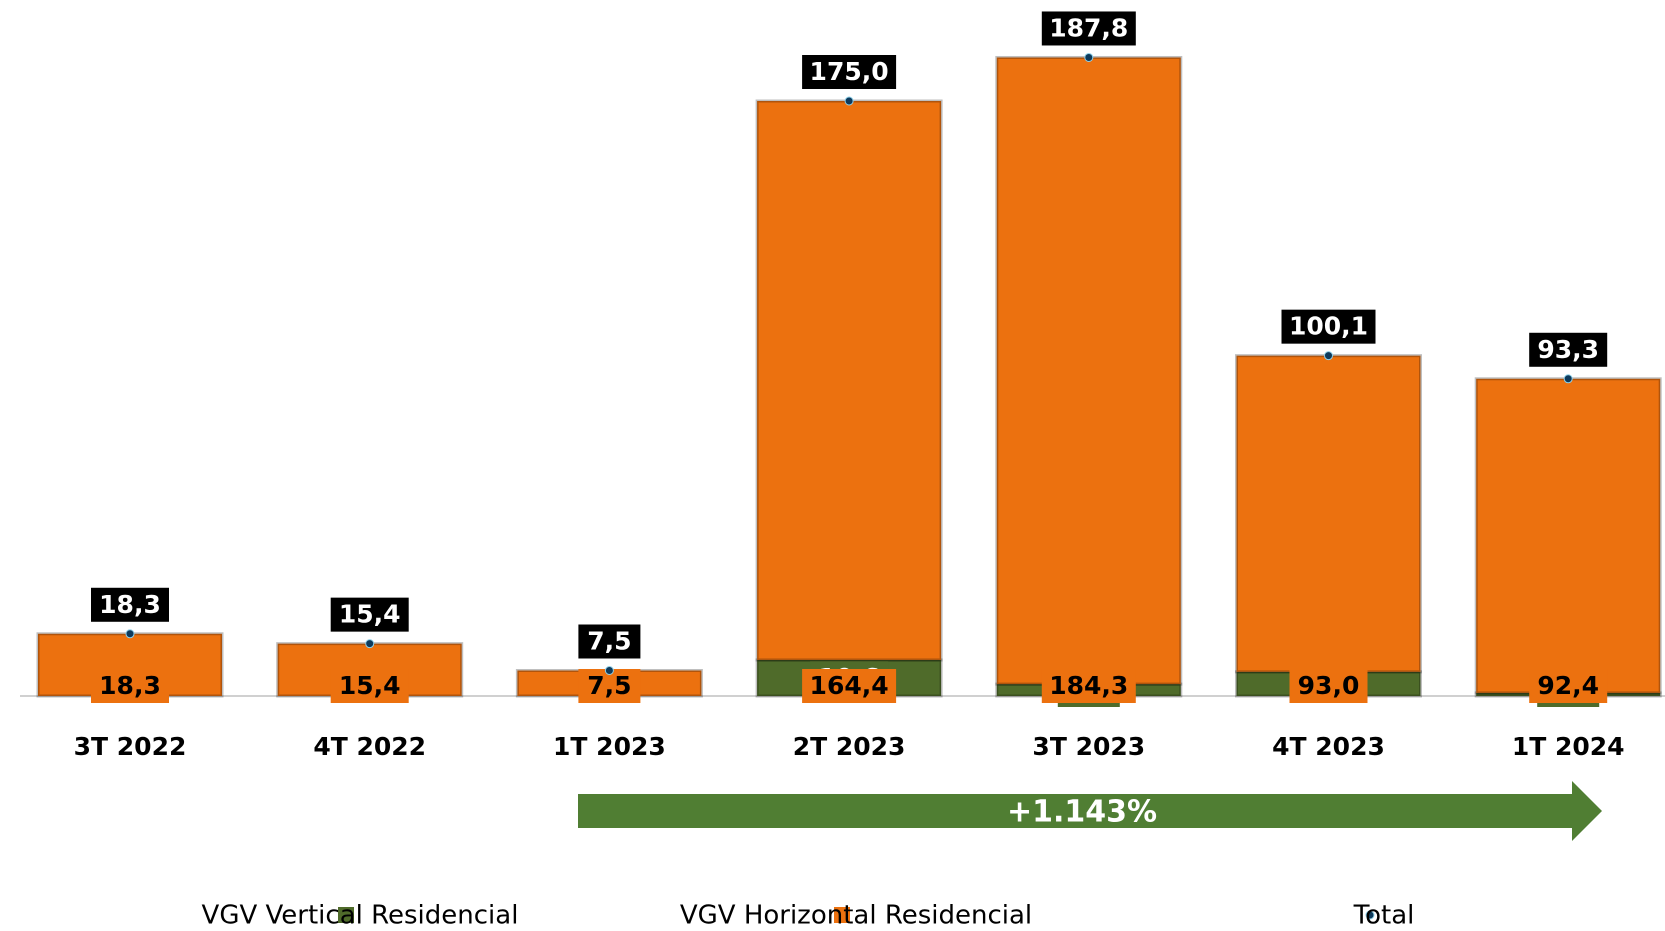 The image size is (1665, 931). Describe the element at coordinates (856, 916) in the screenshot. I see `legend-label: VGV Horizontal Residencial` at that location.